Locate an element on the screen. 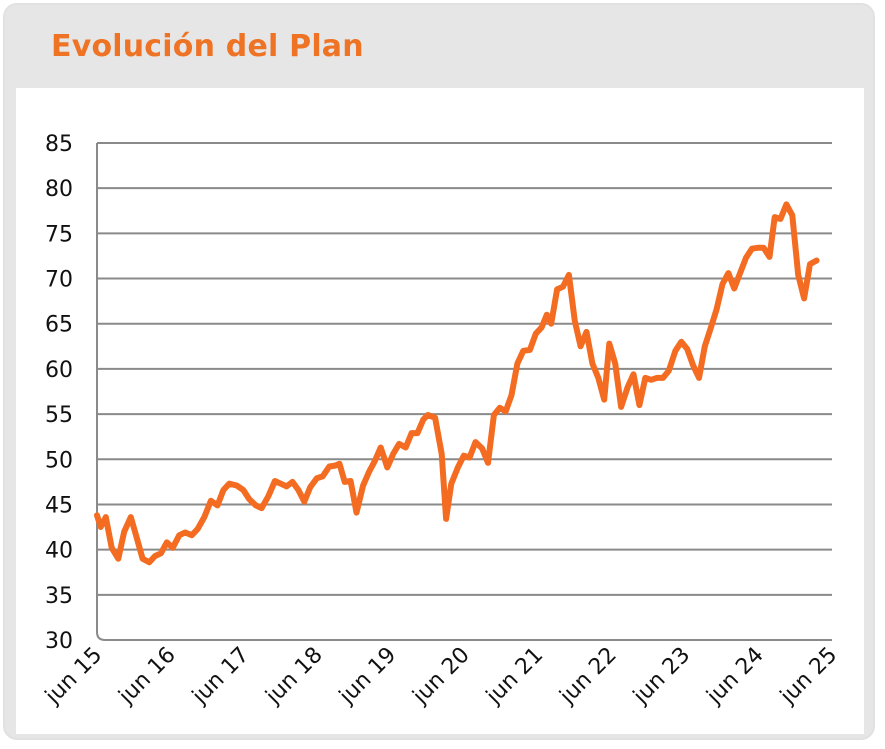  y-tick-label: 45 is located at coordinates (59, 505).